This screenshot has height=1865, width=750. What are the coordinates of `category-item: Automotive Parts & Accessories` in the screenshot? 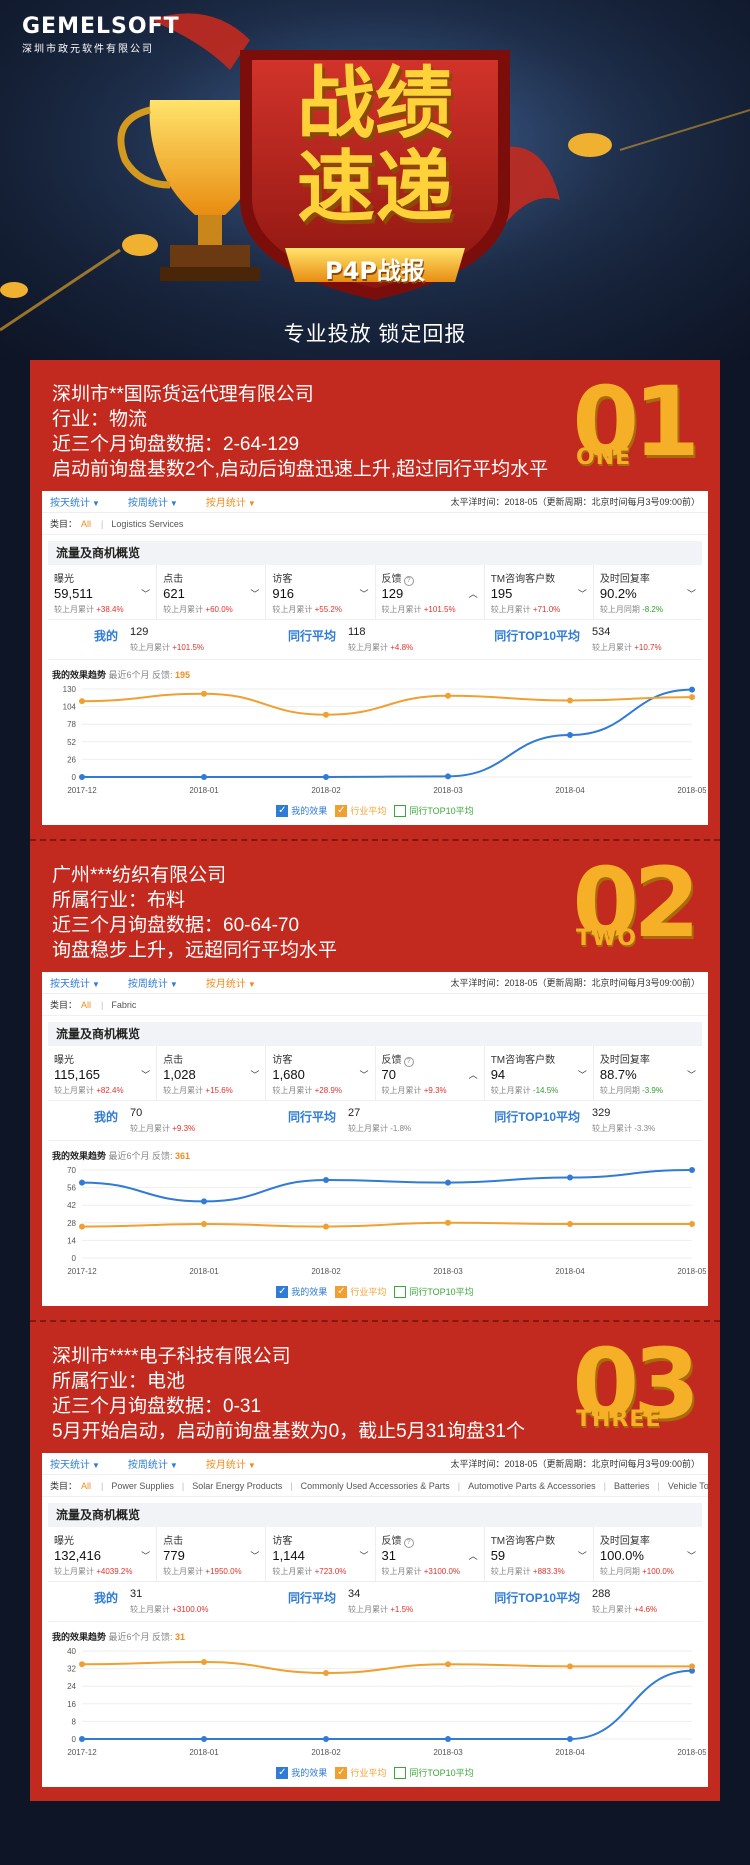 It's located at (532, 1485).